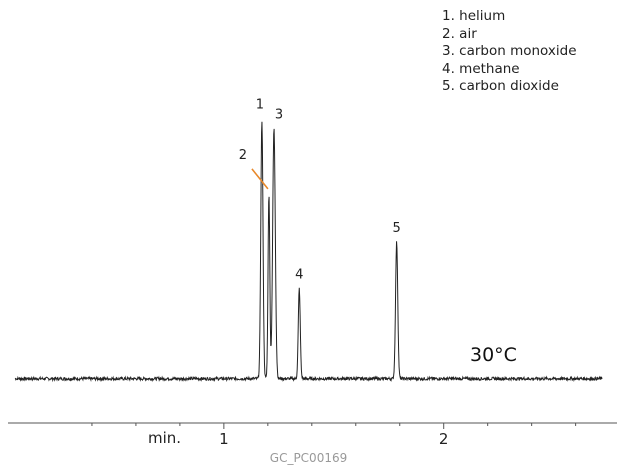 This screenshot has width=617, height=470. Describe the element at coordinates (459, 33) in the screenshot. I see `legend-entry-2: 2. air` at that location.